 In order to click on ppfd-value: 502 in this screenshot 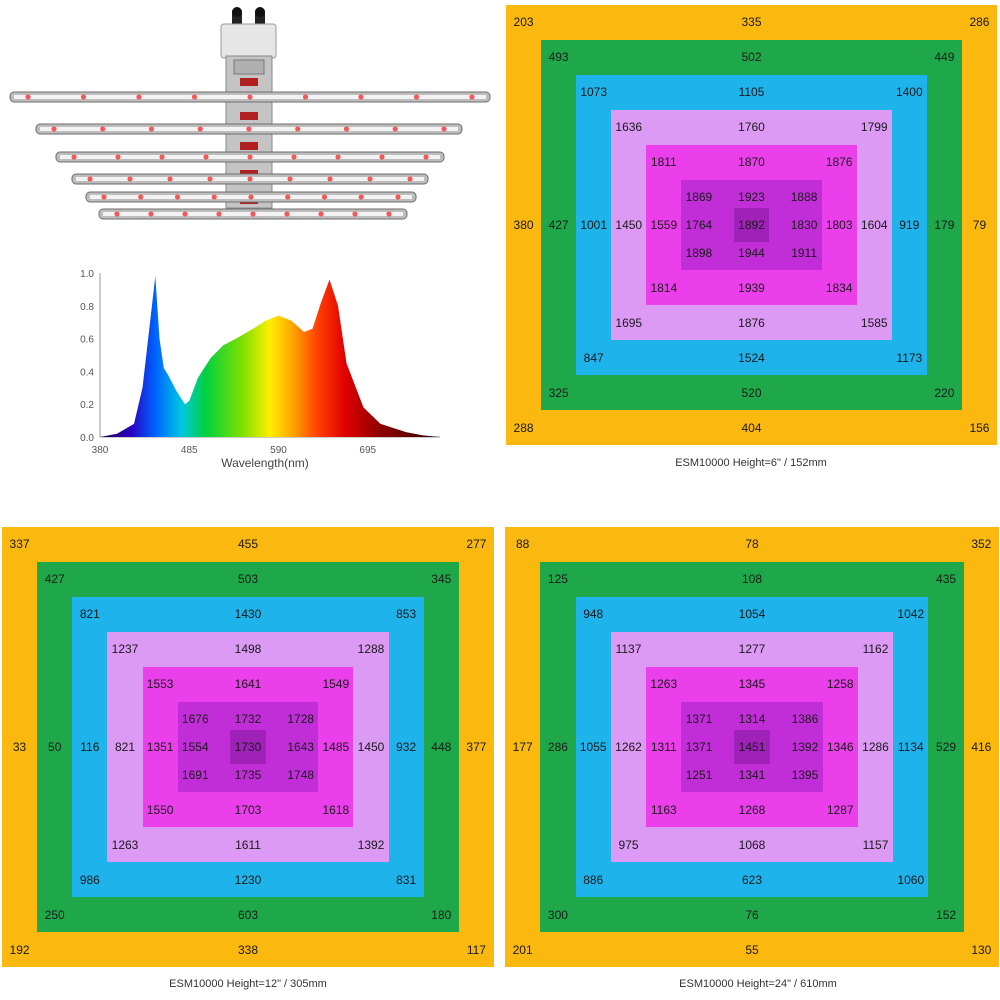, I will do `click(751, 57)`.